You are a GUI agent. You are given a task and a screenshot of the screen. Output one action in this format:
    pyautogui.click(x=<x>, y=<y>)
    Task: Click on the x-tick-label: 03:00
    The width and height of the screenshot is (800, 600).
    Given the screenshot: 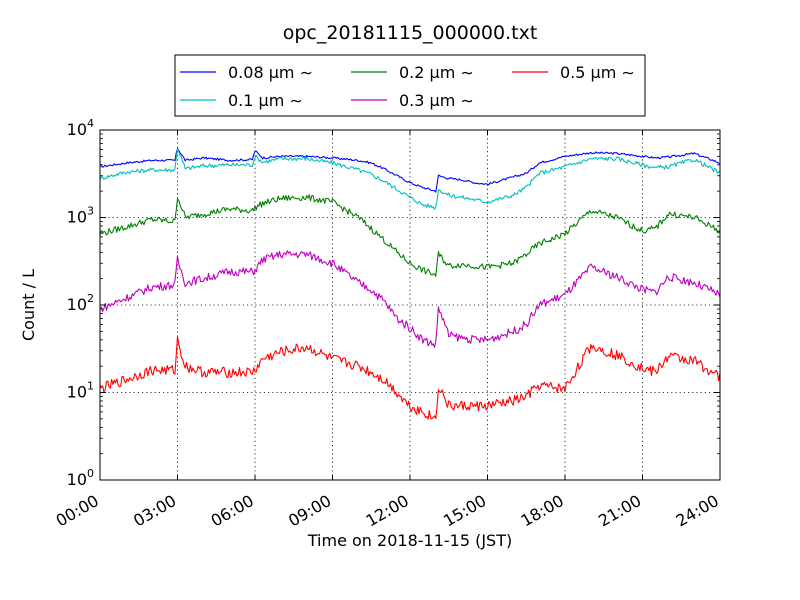 What is the action you would take?
    pyautogui.click(x=154, y=511)
    